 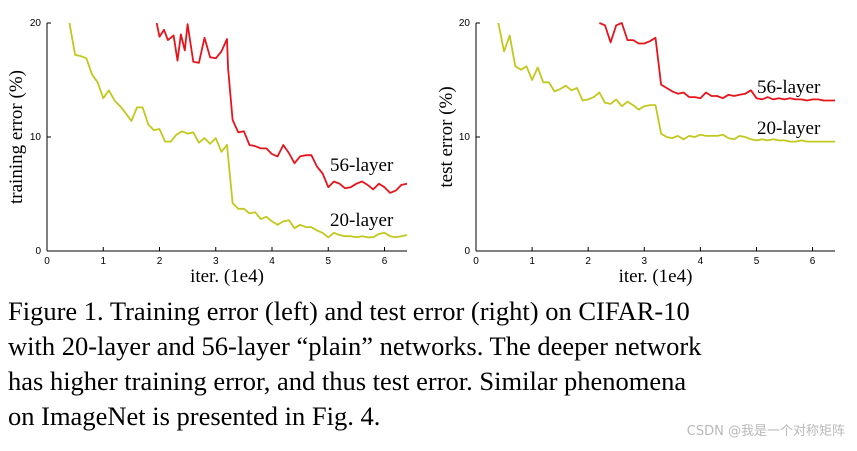 What do you see at coordinates (385, 261) in the screenshot?
I see `left-x-tick-label: 6` at bounding box center [385, 261].